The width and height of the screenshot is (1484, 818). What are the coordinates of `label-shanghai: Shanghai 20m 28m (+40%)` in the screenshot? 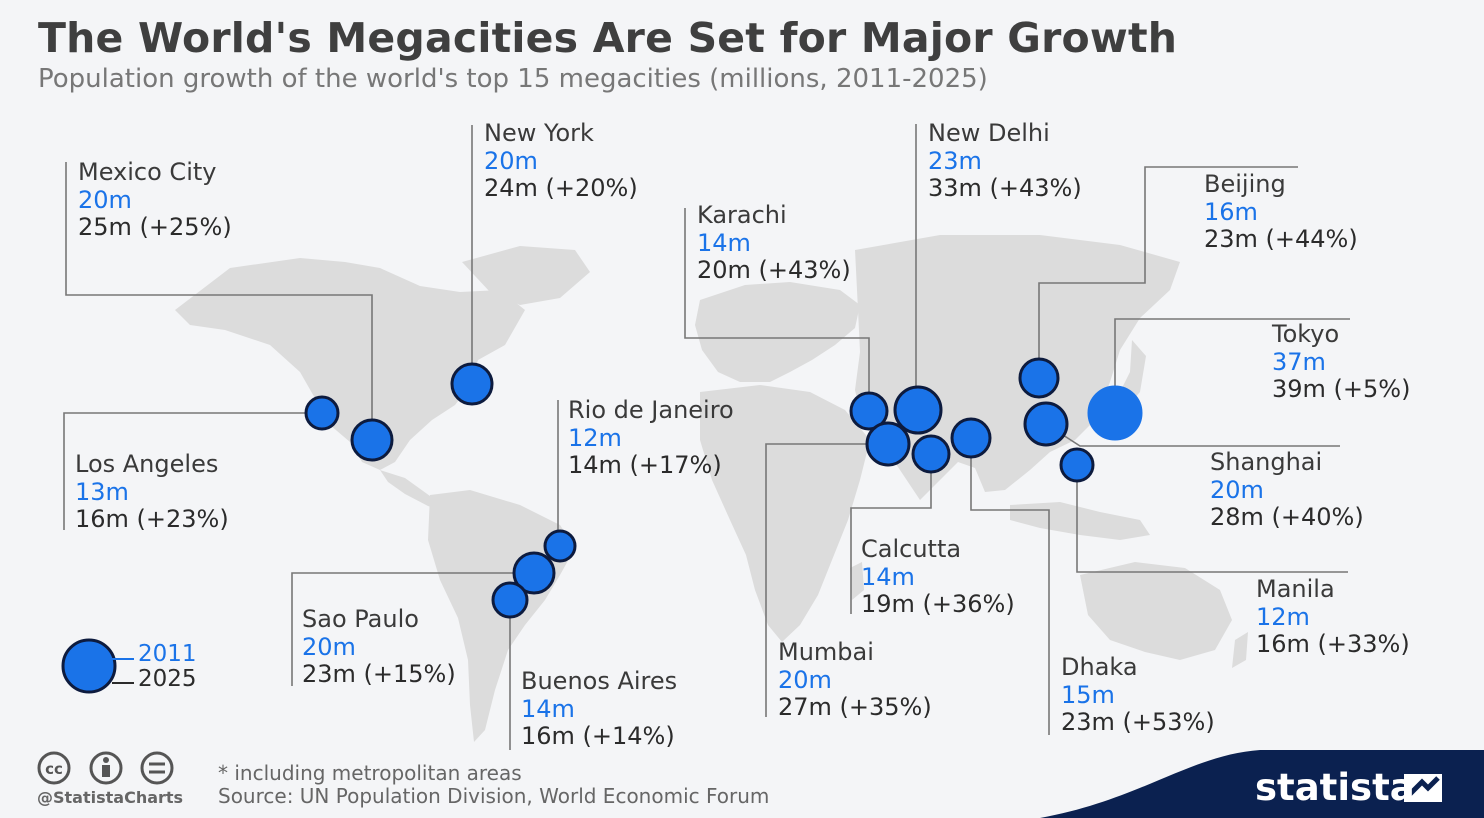 It's located at (1287, 490).